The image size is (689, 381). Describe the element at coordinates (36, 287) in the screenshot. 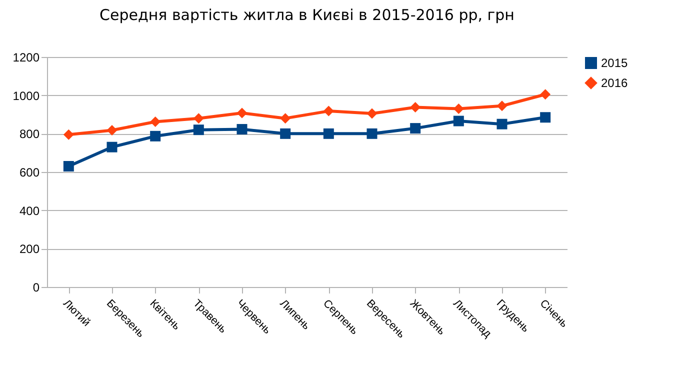

I see `y-tick-label: 0` at that location.